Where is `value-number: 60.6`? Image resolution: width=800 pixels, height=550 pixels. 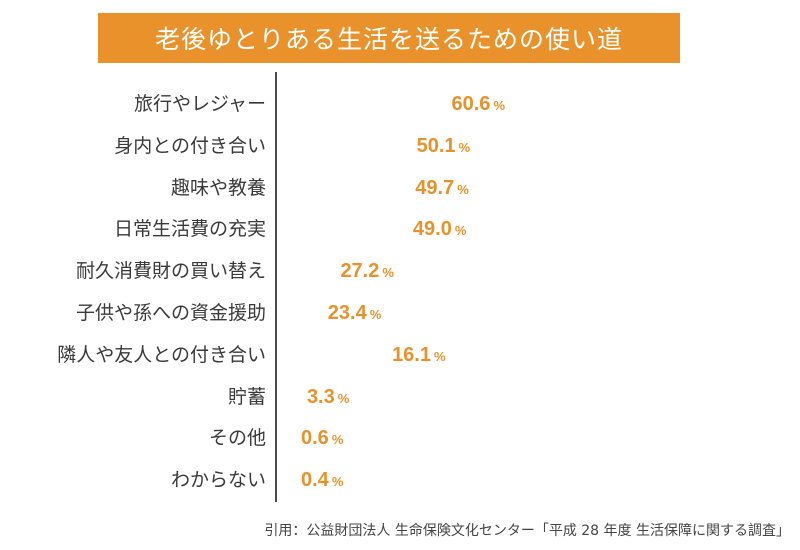
value-number: 60.6 is located at coordinates (471, 104).